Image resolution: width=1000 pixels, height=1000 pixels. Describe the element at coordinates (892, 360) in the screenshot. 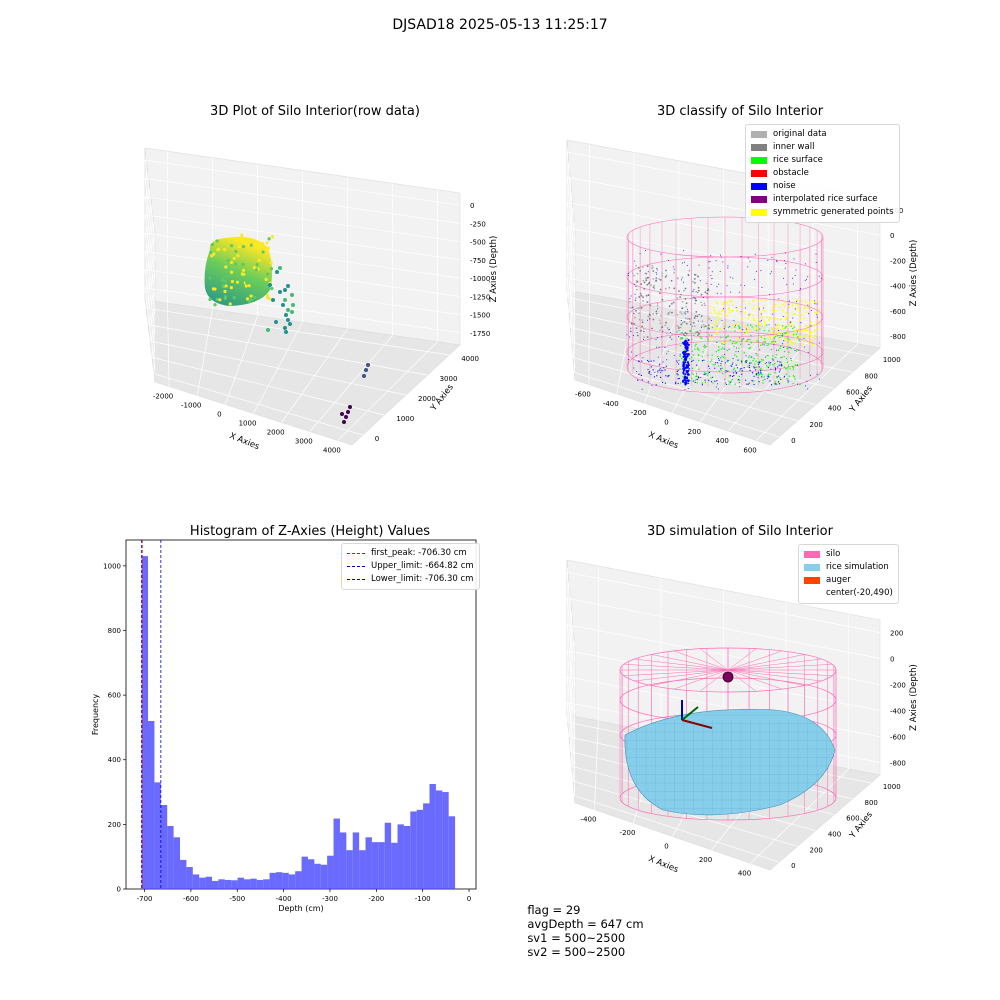

I see `y-tick-label: 1000` at that location.